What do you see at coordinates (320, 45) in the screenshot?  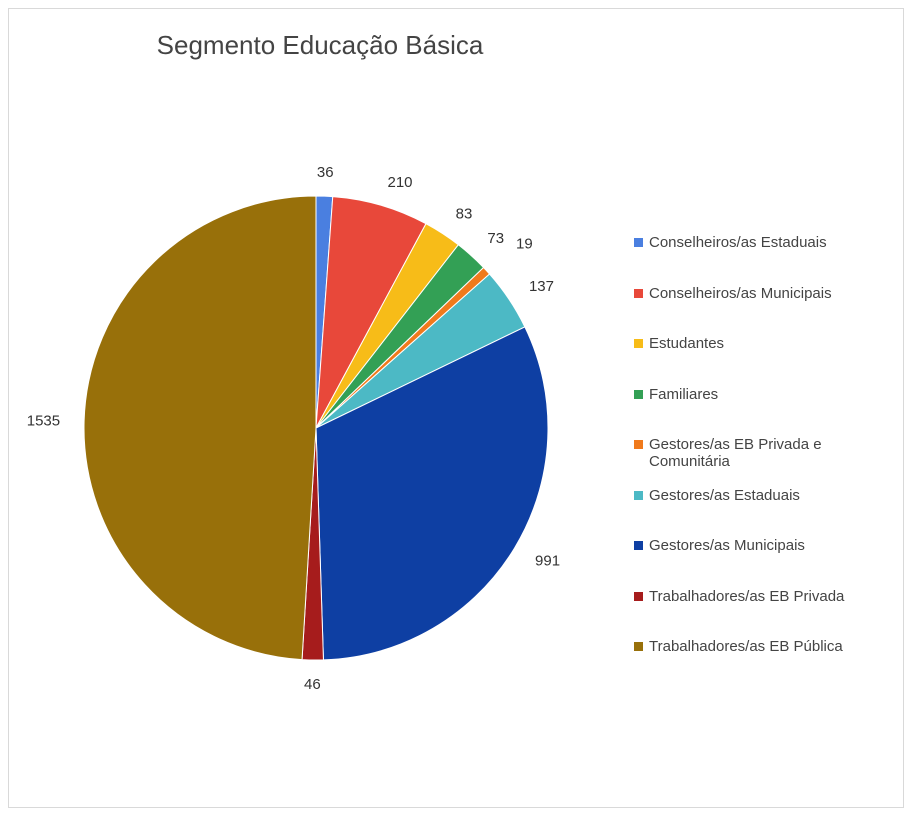 I see `chart-title: Segmento Educação Básica` at bounding box center [320, 45].